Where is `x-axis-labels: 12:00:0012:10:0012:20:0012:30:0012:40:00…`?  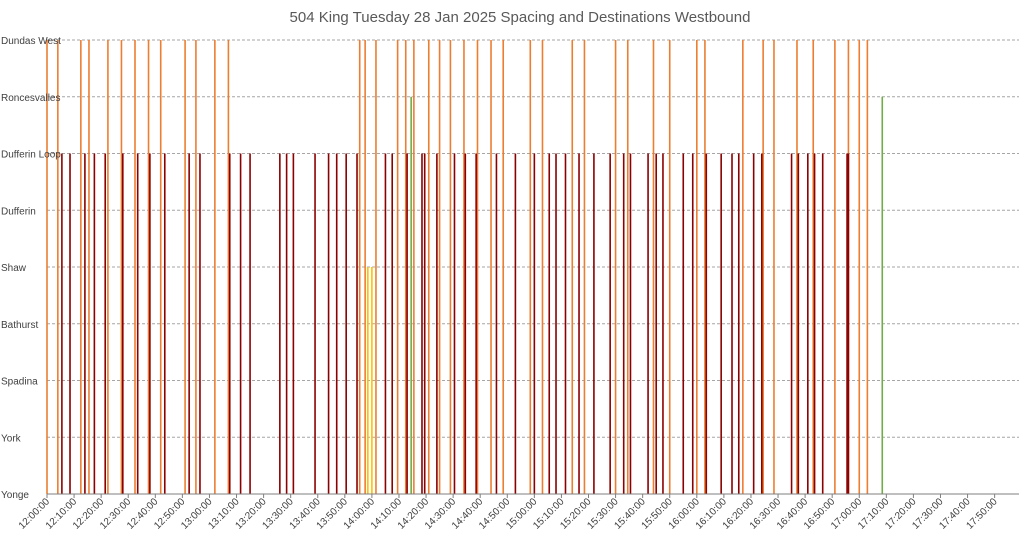
x-axis-labels: 12:00:0012:10:0012:20:0012:30:0012:40:00… is located at coordinates (508, 513).